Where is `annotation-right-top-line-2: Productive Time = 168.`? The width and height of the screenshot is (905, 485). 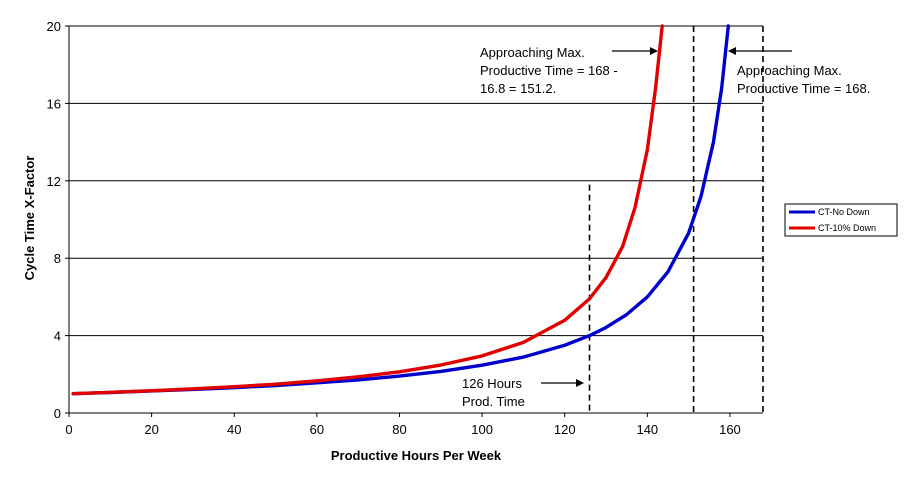
annotation-right-top-line-2: Productive Time = 168. is located at coordinates (803, 88).